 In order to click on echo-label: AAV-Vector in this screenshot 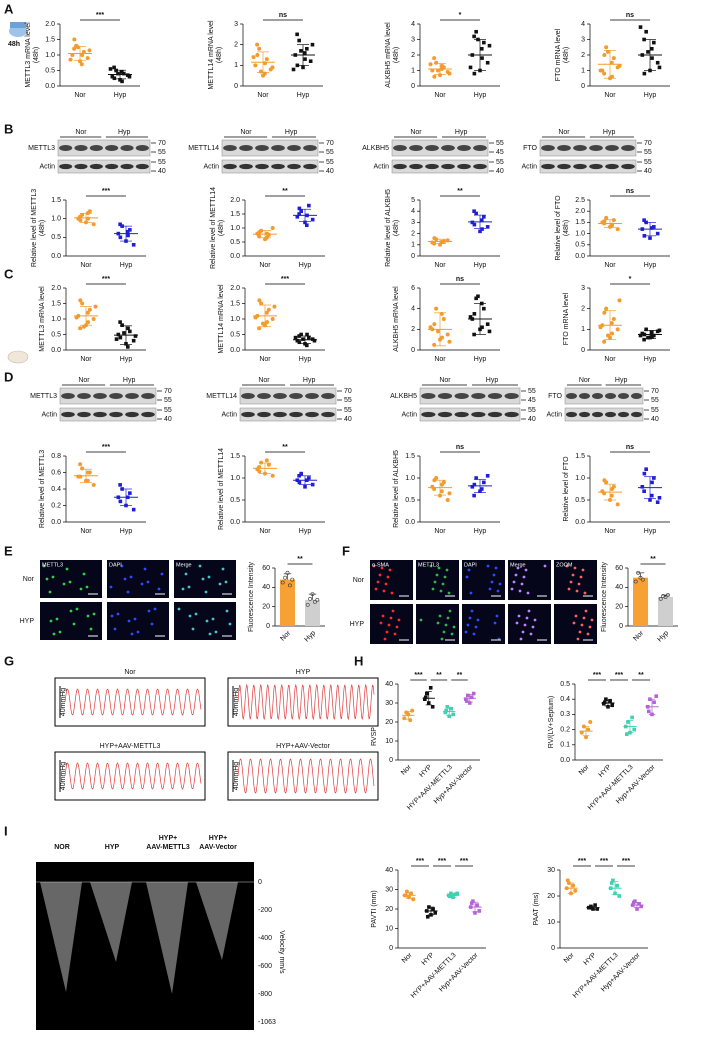, I will do `click(218, 847)`.